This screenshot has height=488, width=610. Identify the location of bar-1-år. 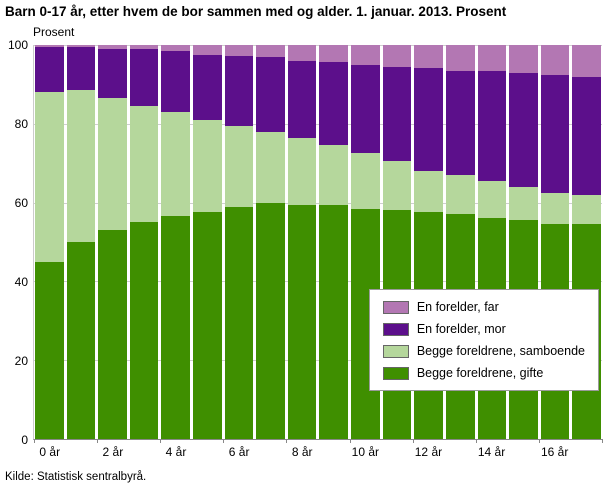
(81, 242).